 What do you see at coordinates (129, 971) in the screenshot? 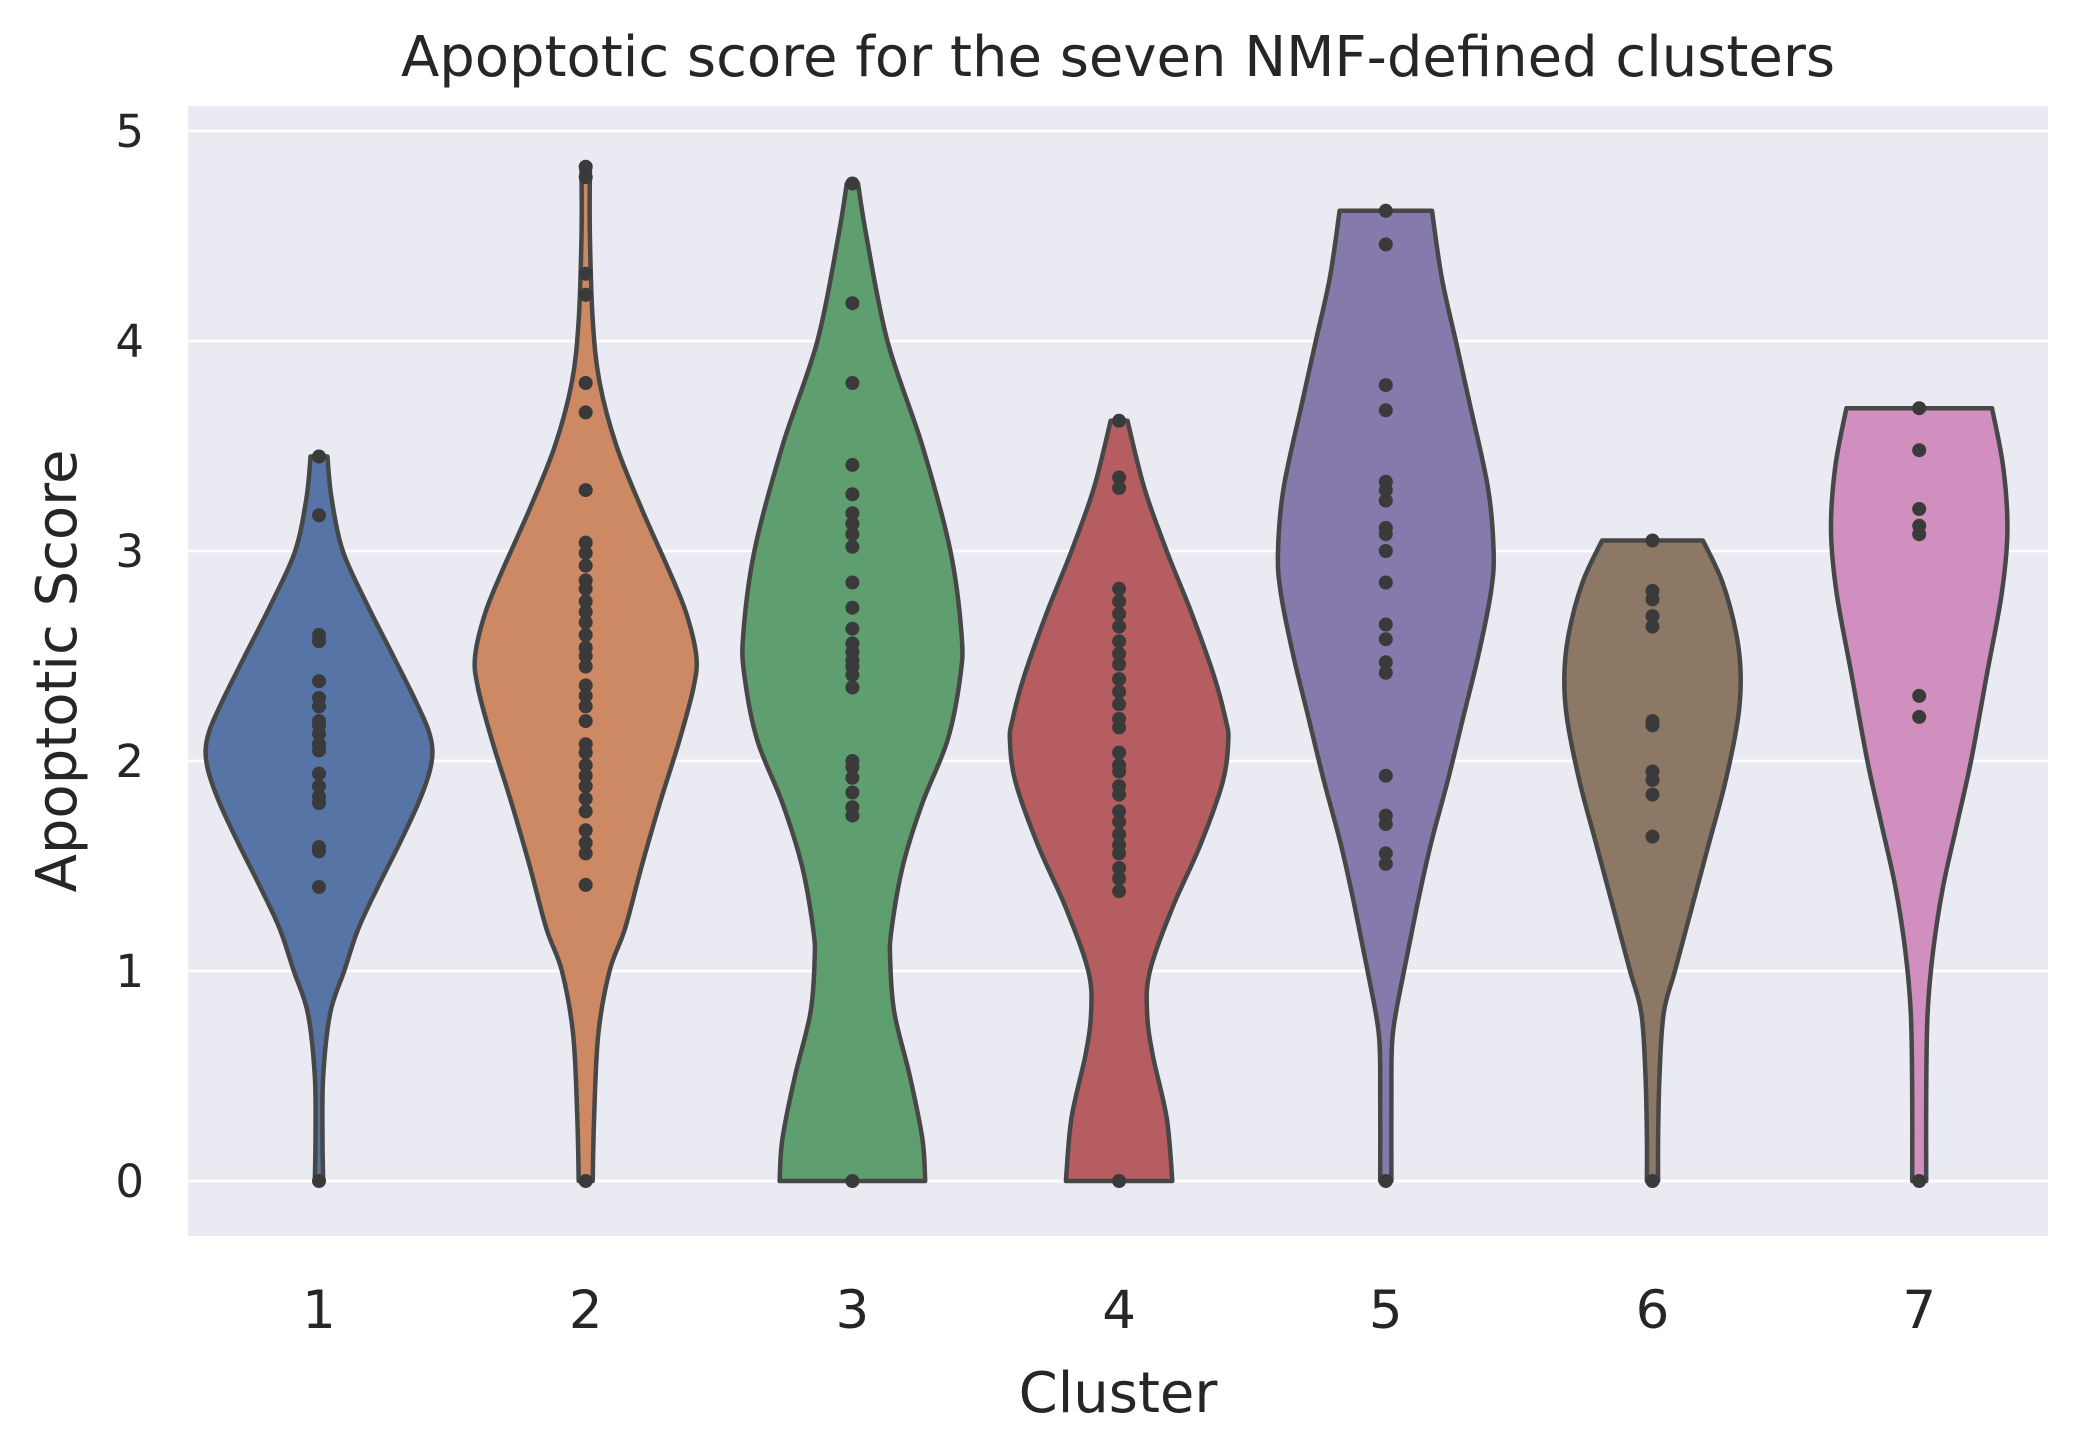
I see `y-tick-label: 1` at bounding box center [129, 971].